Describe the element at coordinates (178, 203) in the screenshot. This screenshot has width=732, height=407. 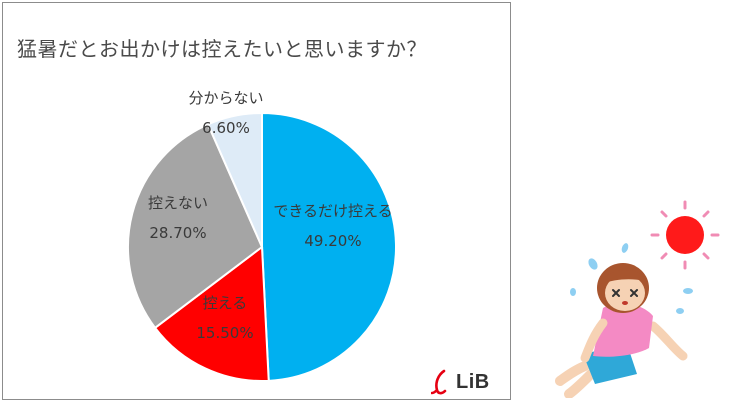
I see `slice-label: 控えない` at that location.